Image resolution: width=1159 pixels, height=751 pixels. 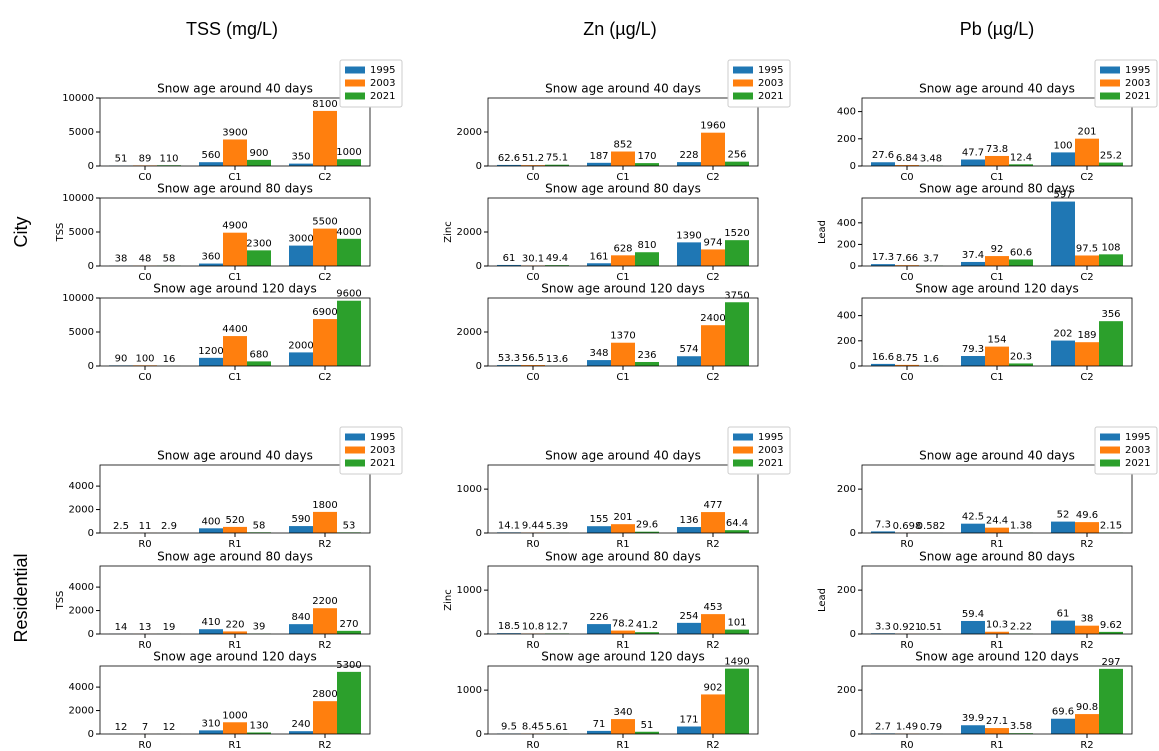 I want to click on value-label: 18.5, so click(x=509, y=626).